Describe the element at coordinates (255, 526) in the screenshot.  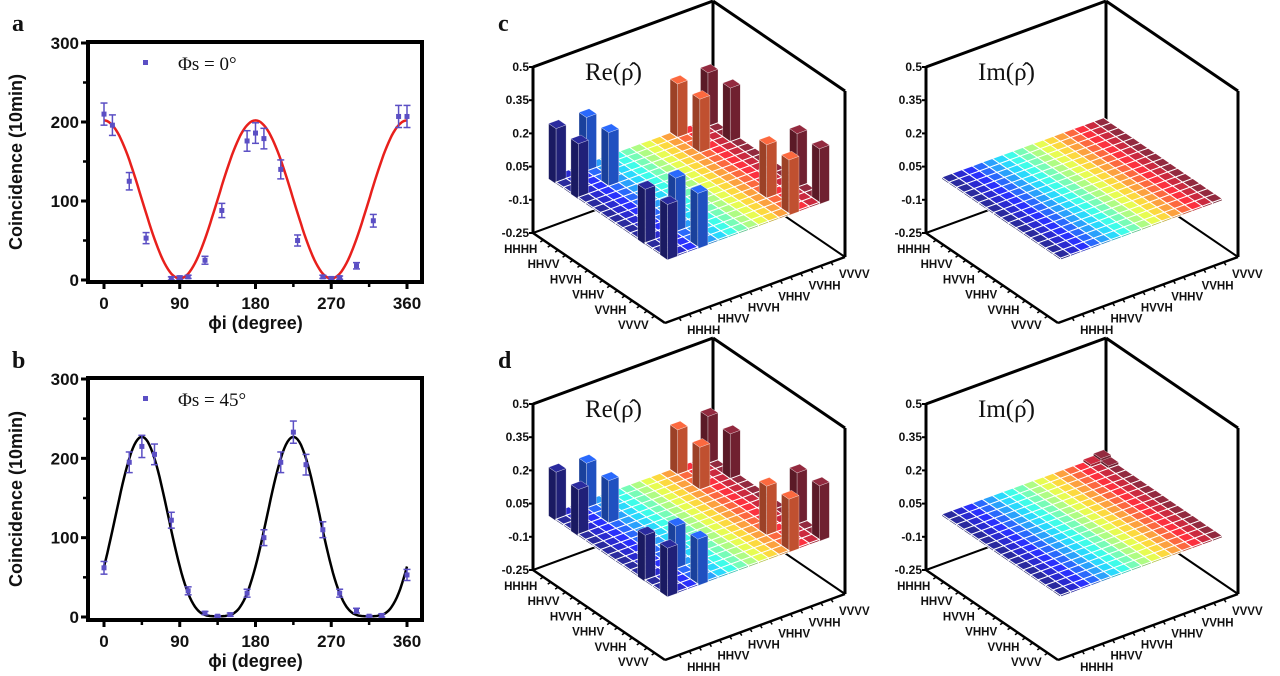
I see `fit-curve` at that location.